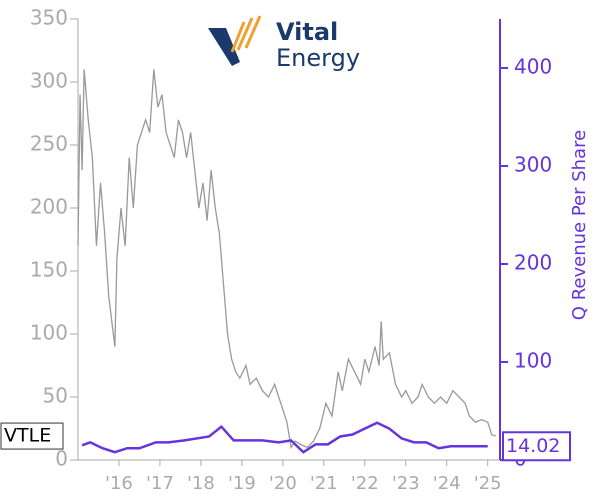  Describe the element at coordinates (318, 58) in the screenshot. I see `logo-text: Energy` at that location.